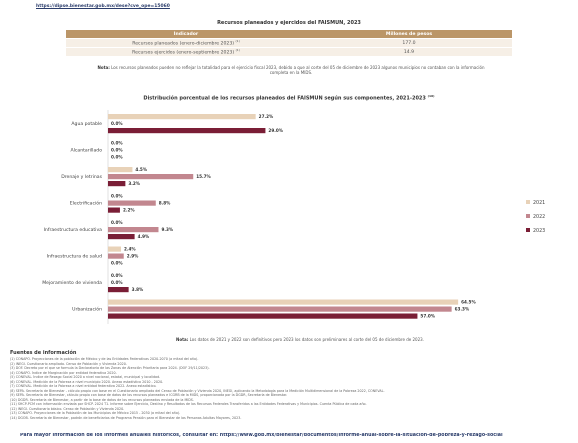 The image size is (578, 443). What do you see at coordinates (129, 210) in the screenshot?
I see `bar-value-label: 2.2%` at bounding box center [129, 210].